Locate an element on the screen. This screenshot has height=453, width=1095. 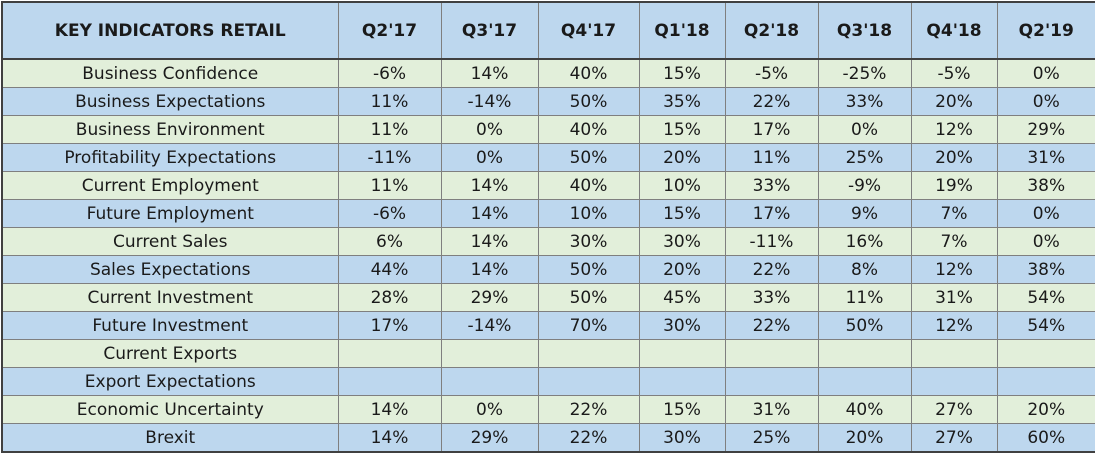
header-cell-period: Q4'18 is located at coordinates (954, 30).